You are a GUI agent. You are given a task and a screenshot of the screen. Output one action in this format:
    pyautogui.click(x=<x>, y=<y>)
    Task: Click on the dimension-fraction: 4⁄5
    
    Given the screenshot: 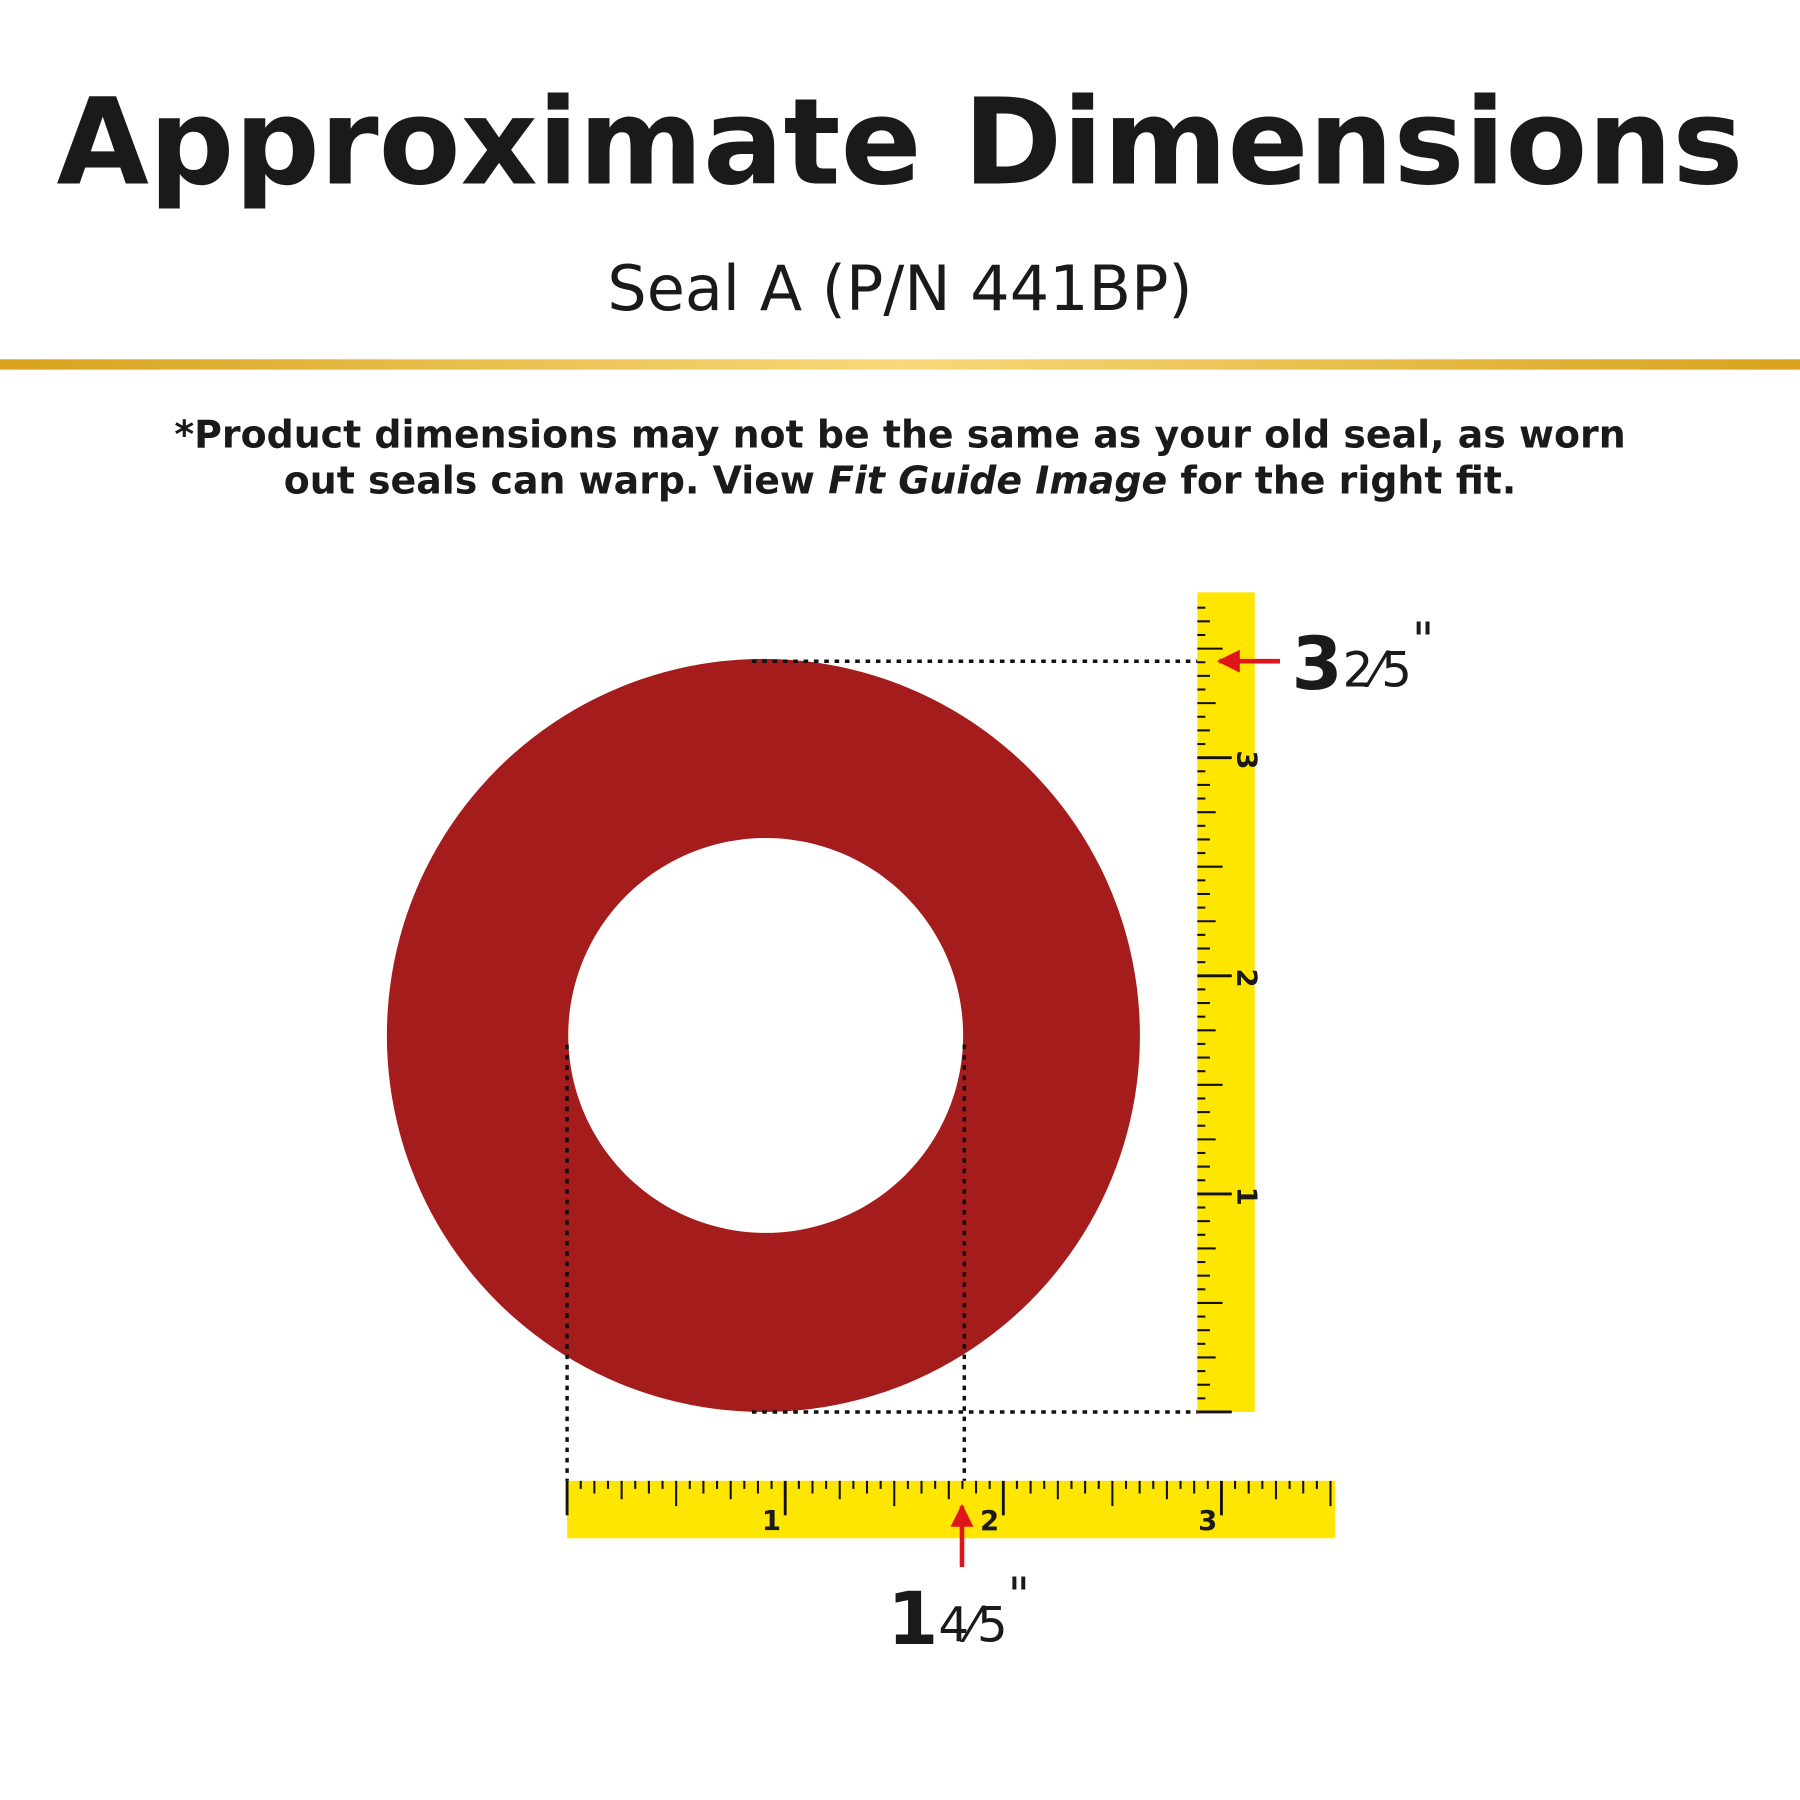 What is the action you would take?
    pyautogui.click(x=972, y=1626)
    